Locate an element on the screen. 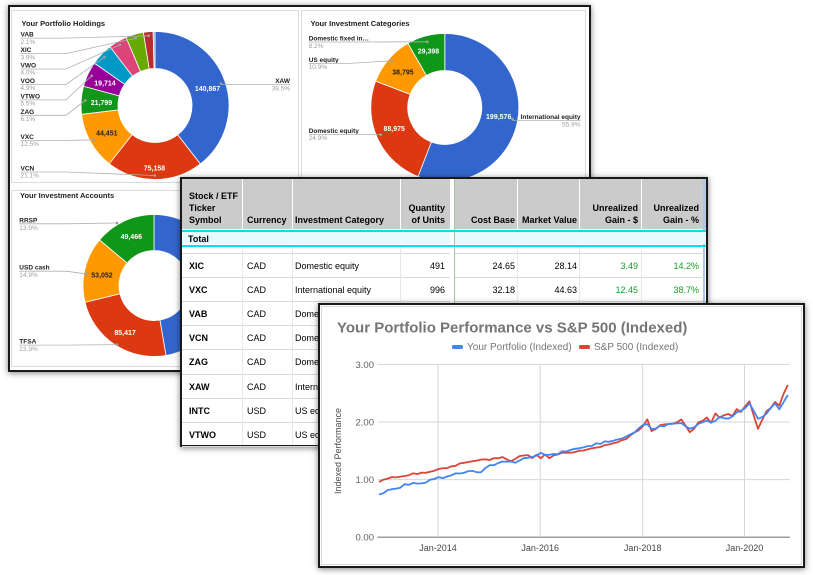 The width and height of the screenshot is (813, 575). svg-text: 4.0% is located at coordinates (28, 73).